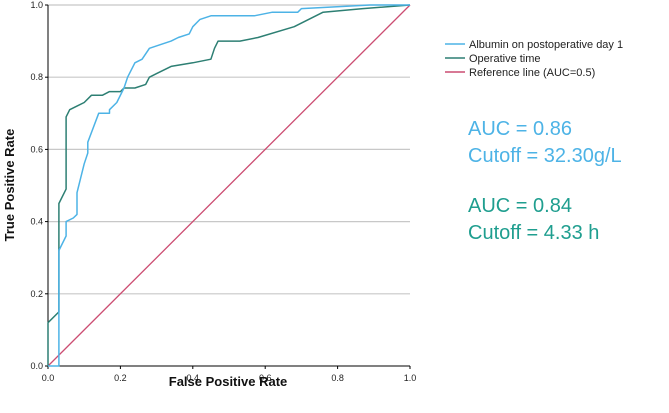 Image resolution: width=669 pixels, height=413 pixels. Describe the element at coordinates (36, 366) in the screenshot. I see `y-tick-label: 0.0` at that location.